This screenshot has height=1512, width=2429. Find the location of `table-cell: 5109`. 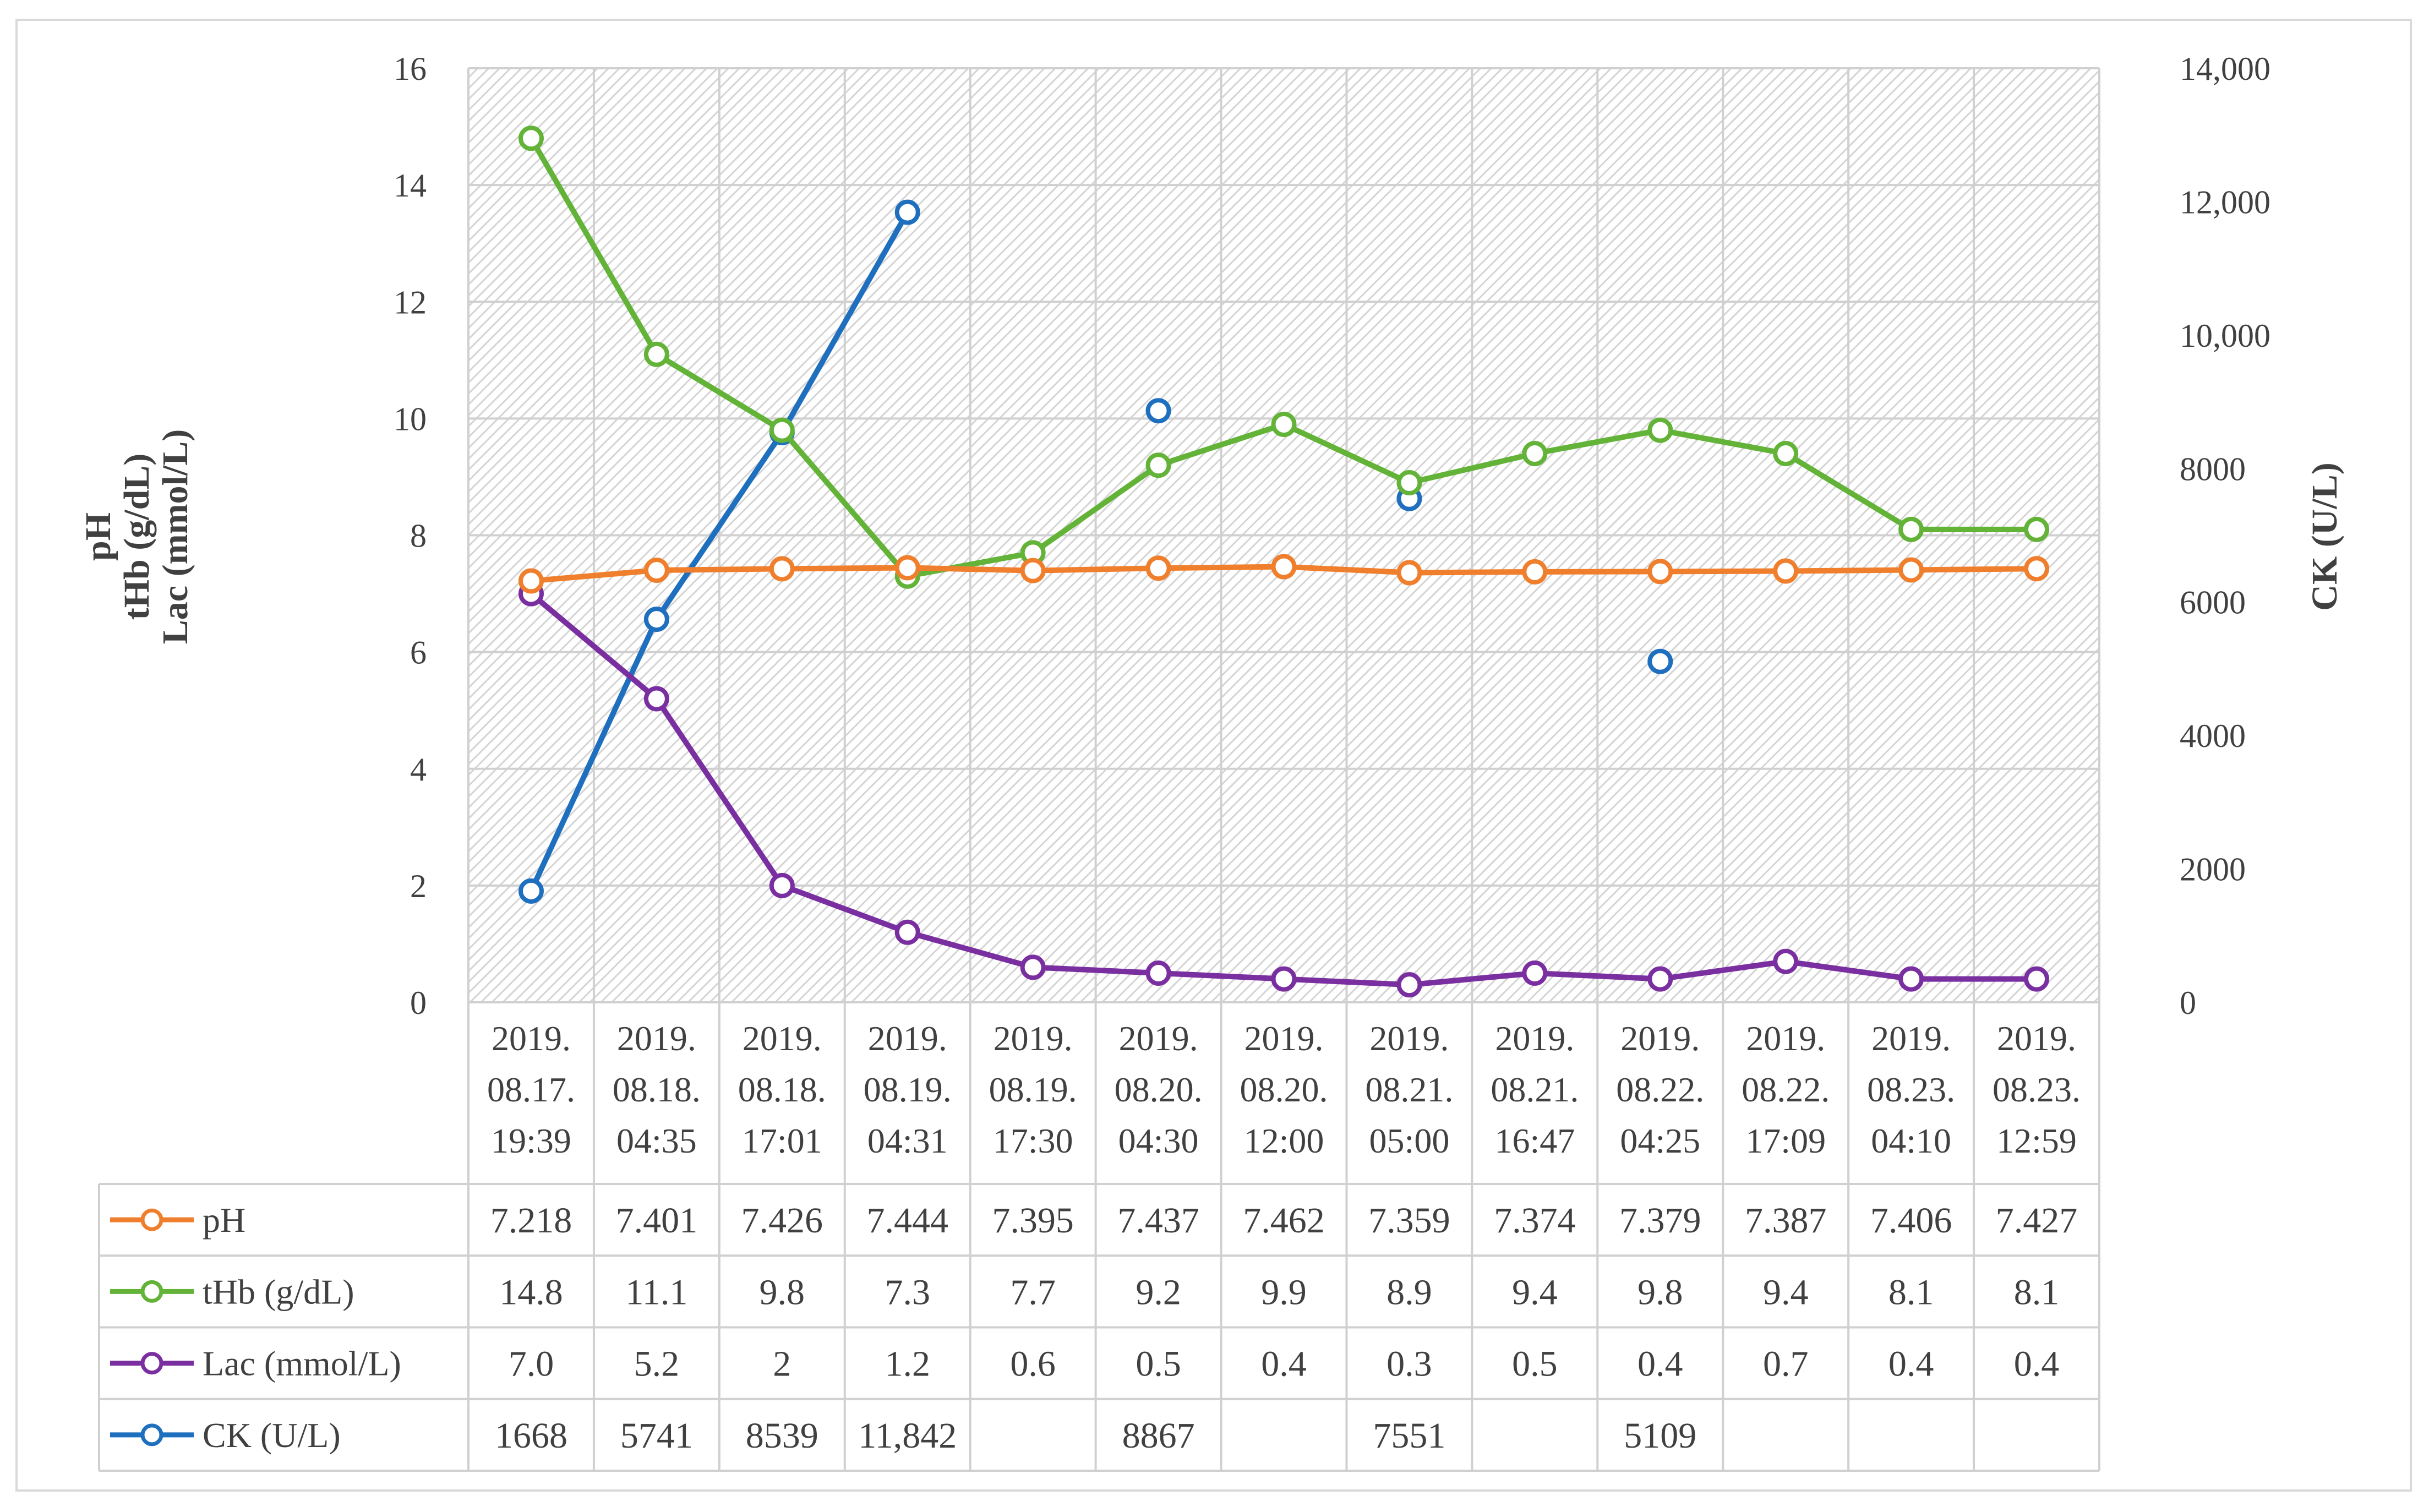

table-cell: 5109 is located at coordinates (1660, 1436).